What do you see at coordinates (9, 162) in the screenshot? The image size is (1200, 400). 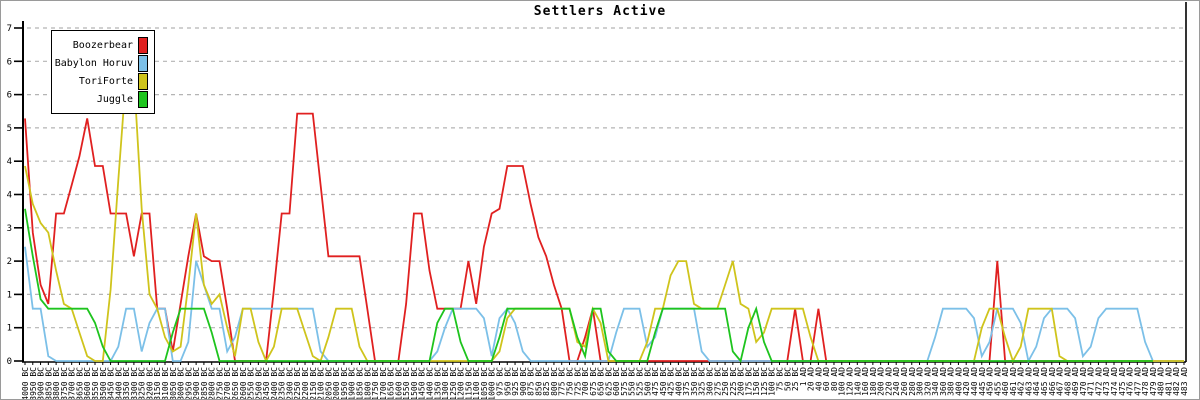 I see `y-axis-label: 4` at bounding box center [9, 162].